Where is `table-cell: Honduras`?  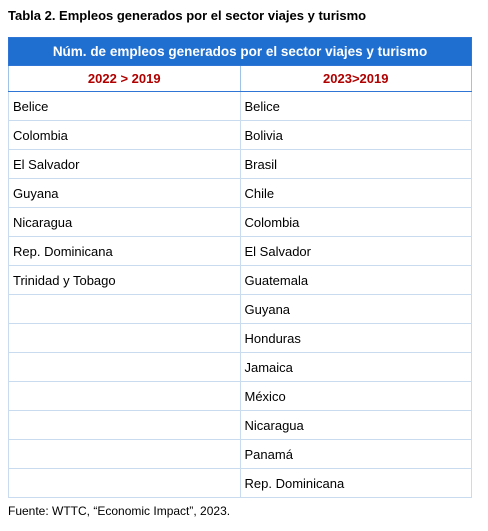 table-cell: Honduras is located at coordinates (355, 338).